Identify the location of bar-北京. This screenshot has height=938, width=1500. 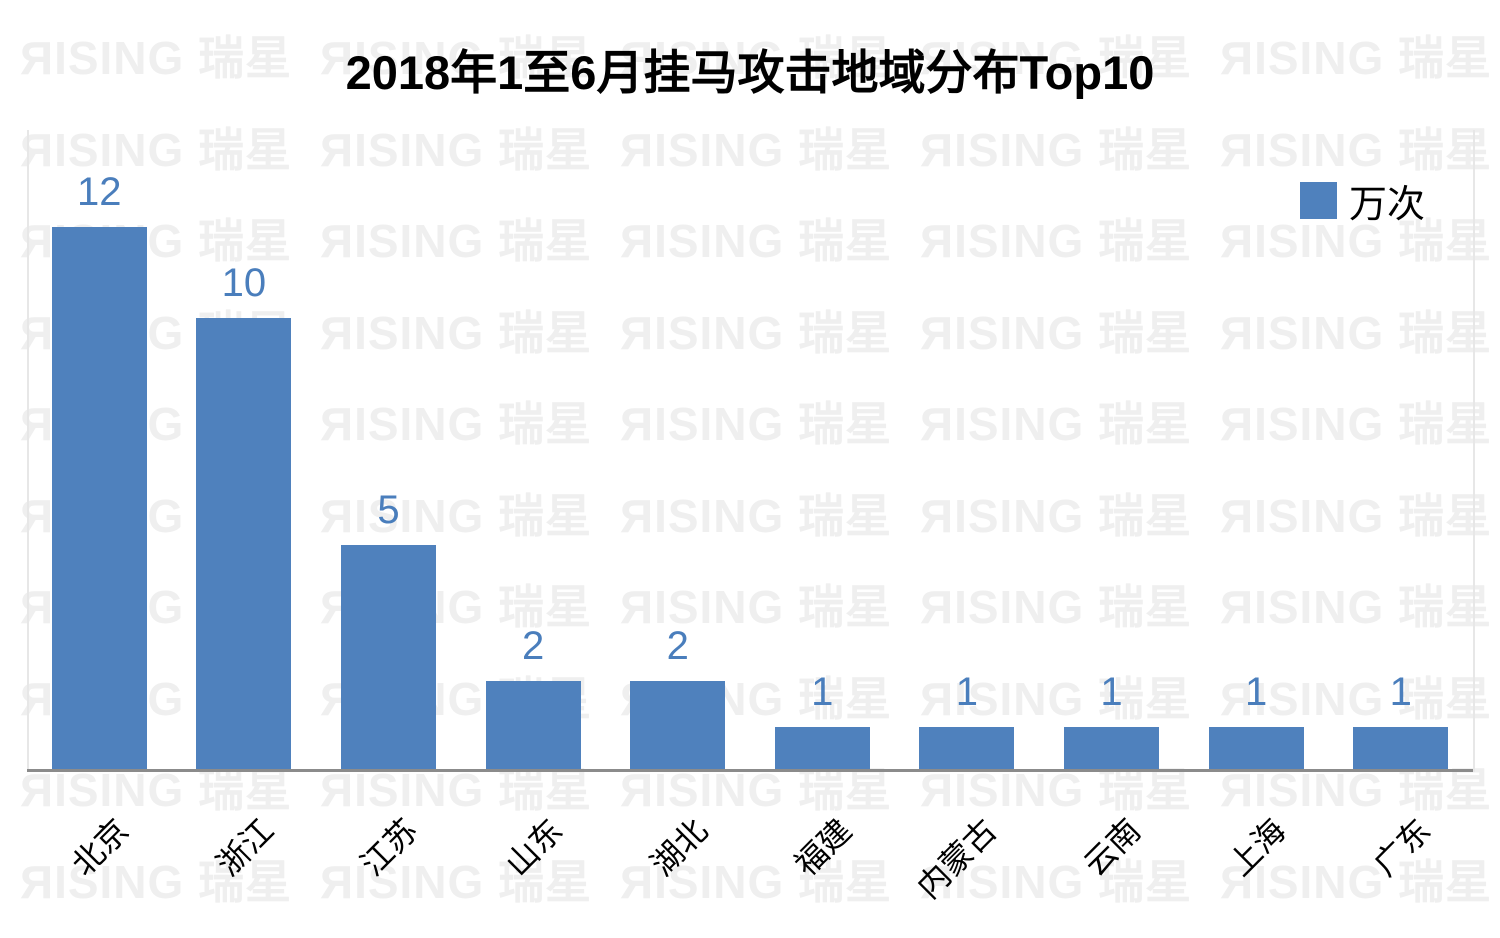
(99, 499).